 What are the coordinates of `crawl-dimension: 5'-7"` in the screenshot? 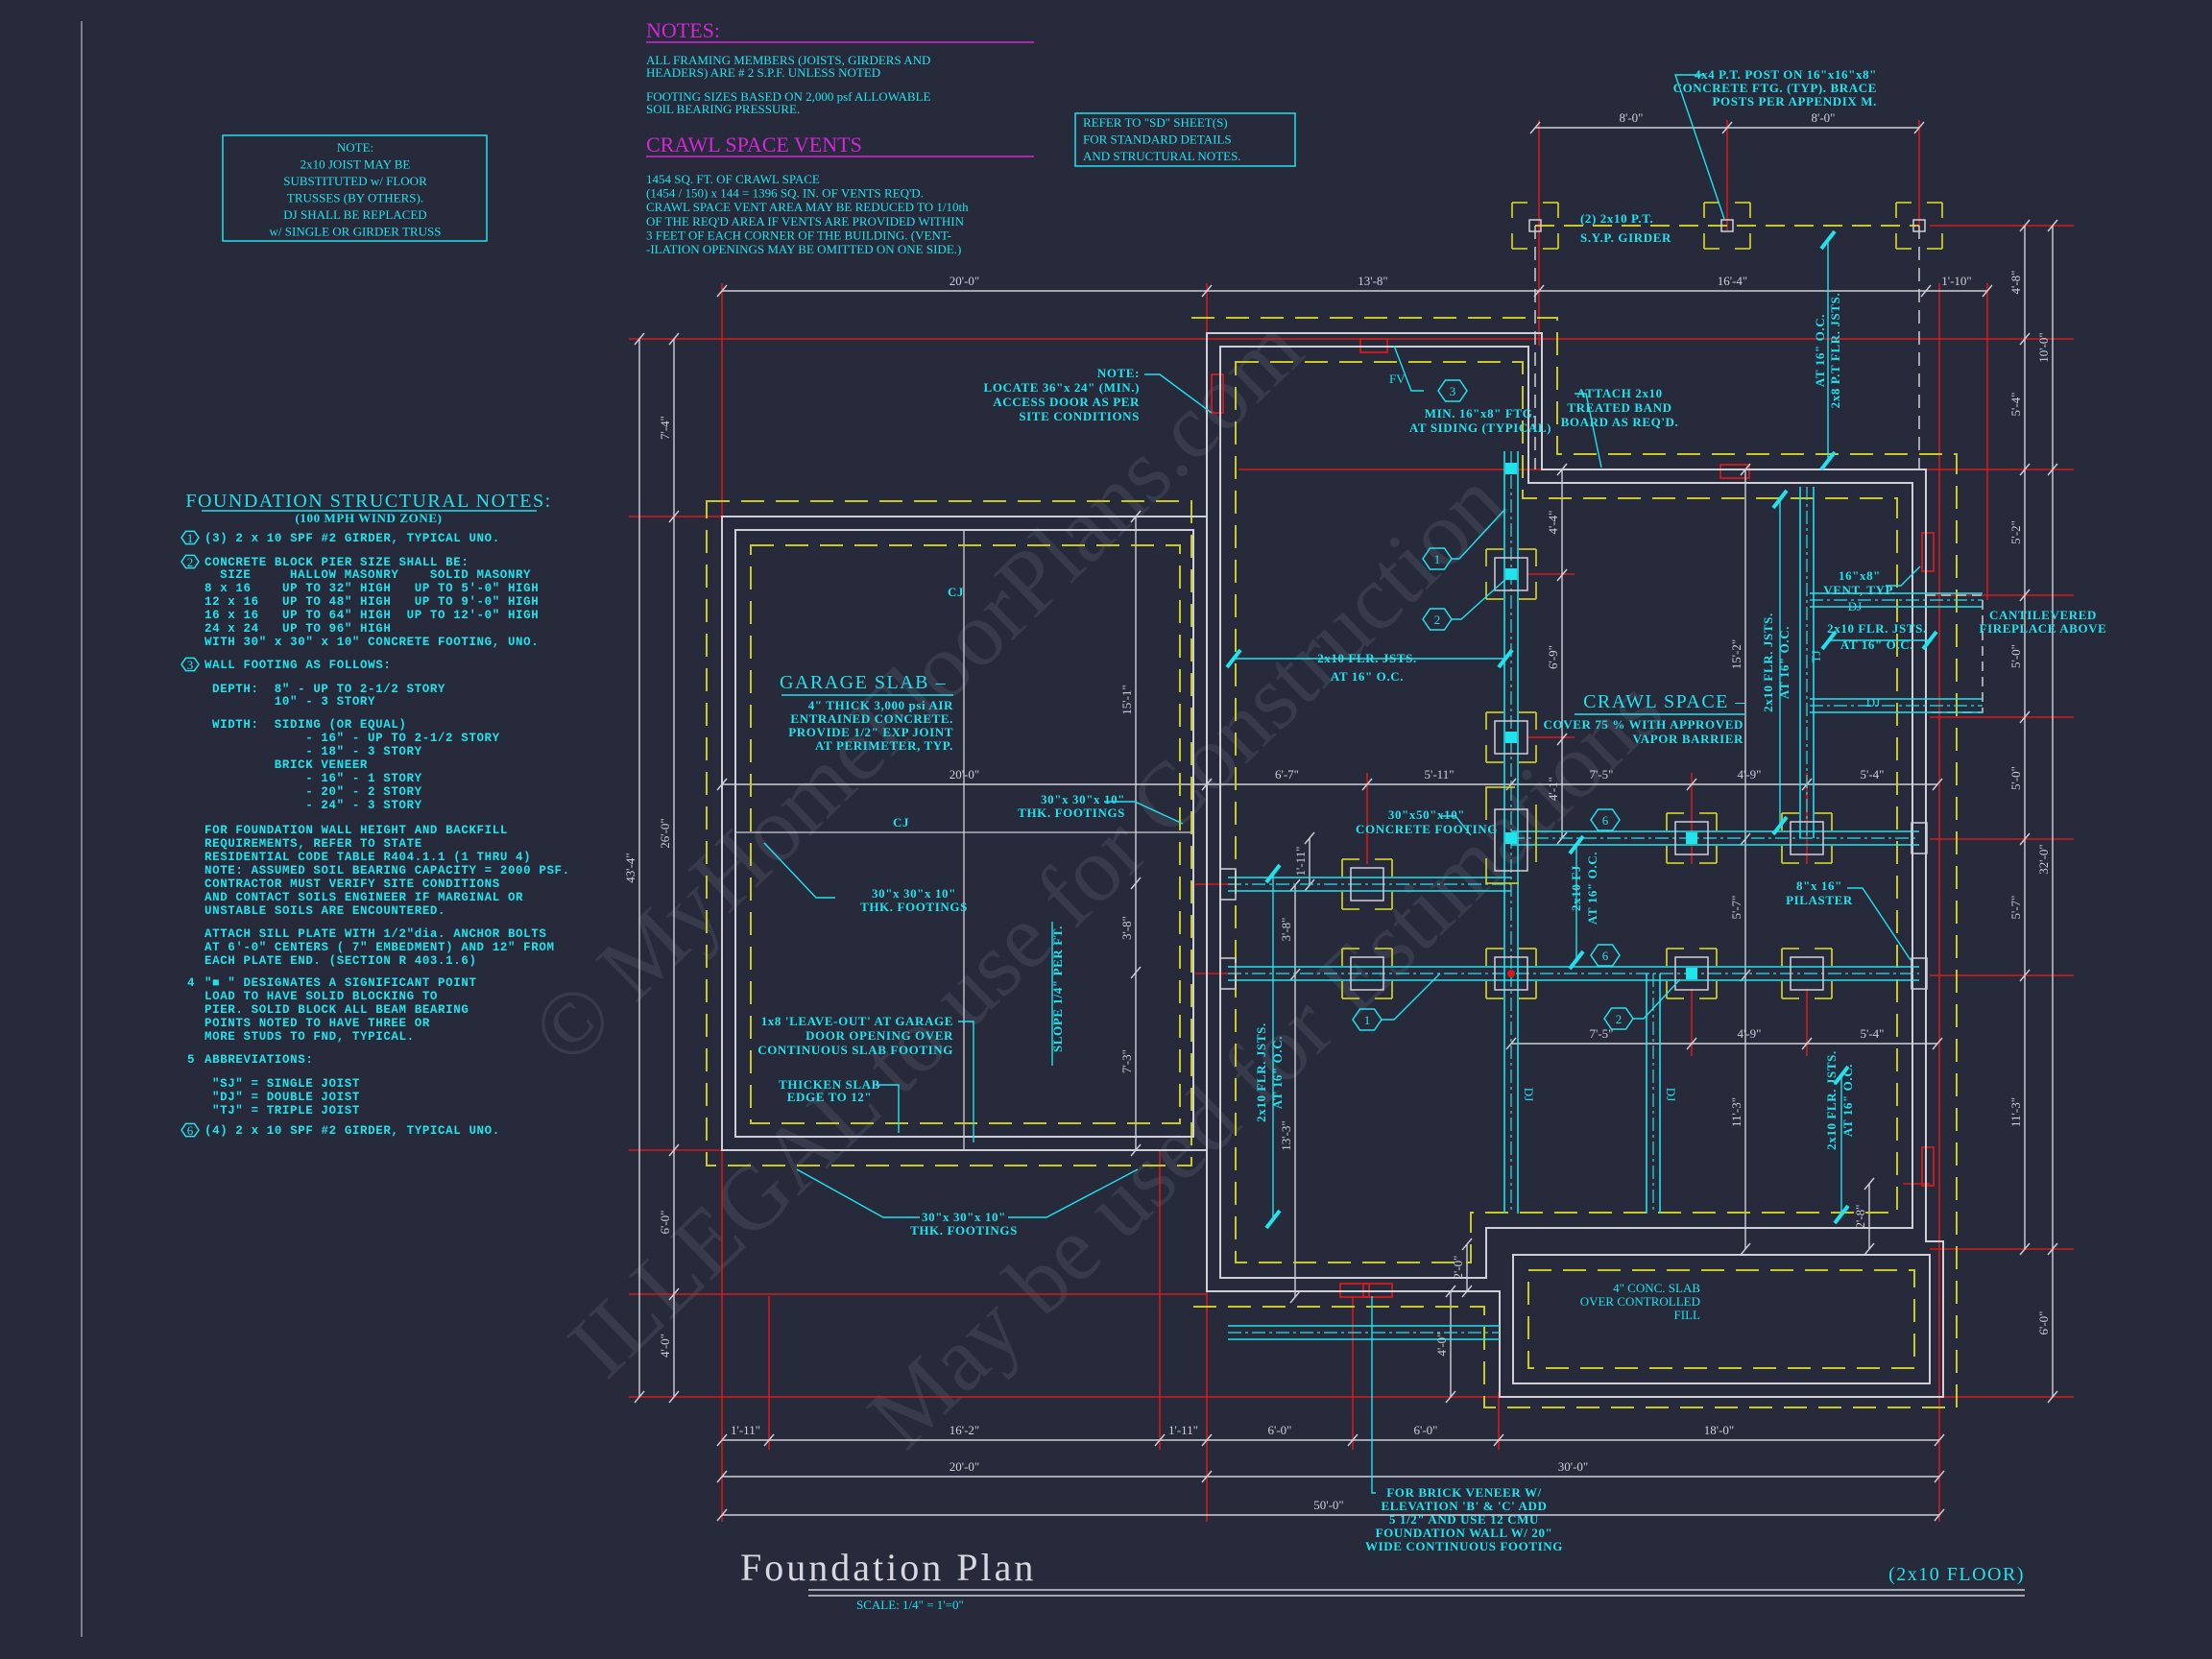 It's located at (1736, 908).